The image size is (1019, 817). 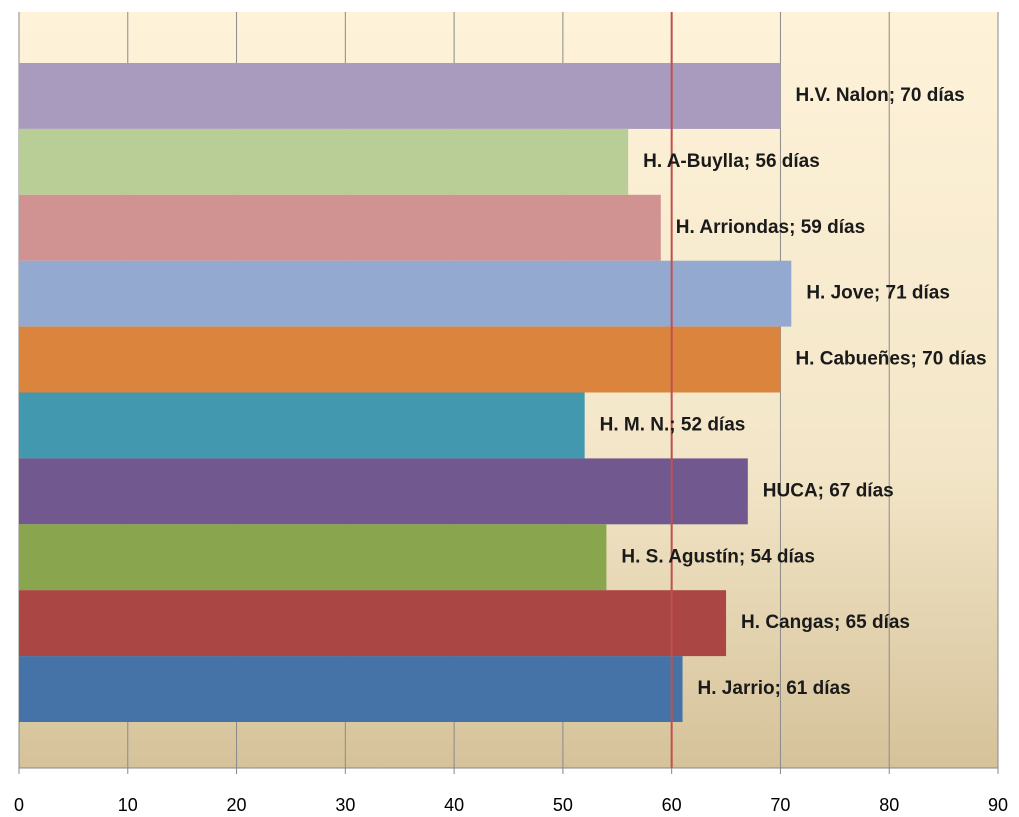 I want to click on x-tick-label: 80, so click(x=889, y=805).